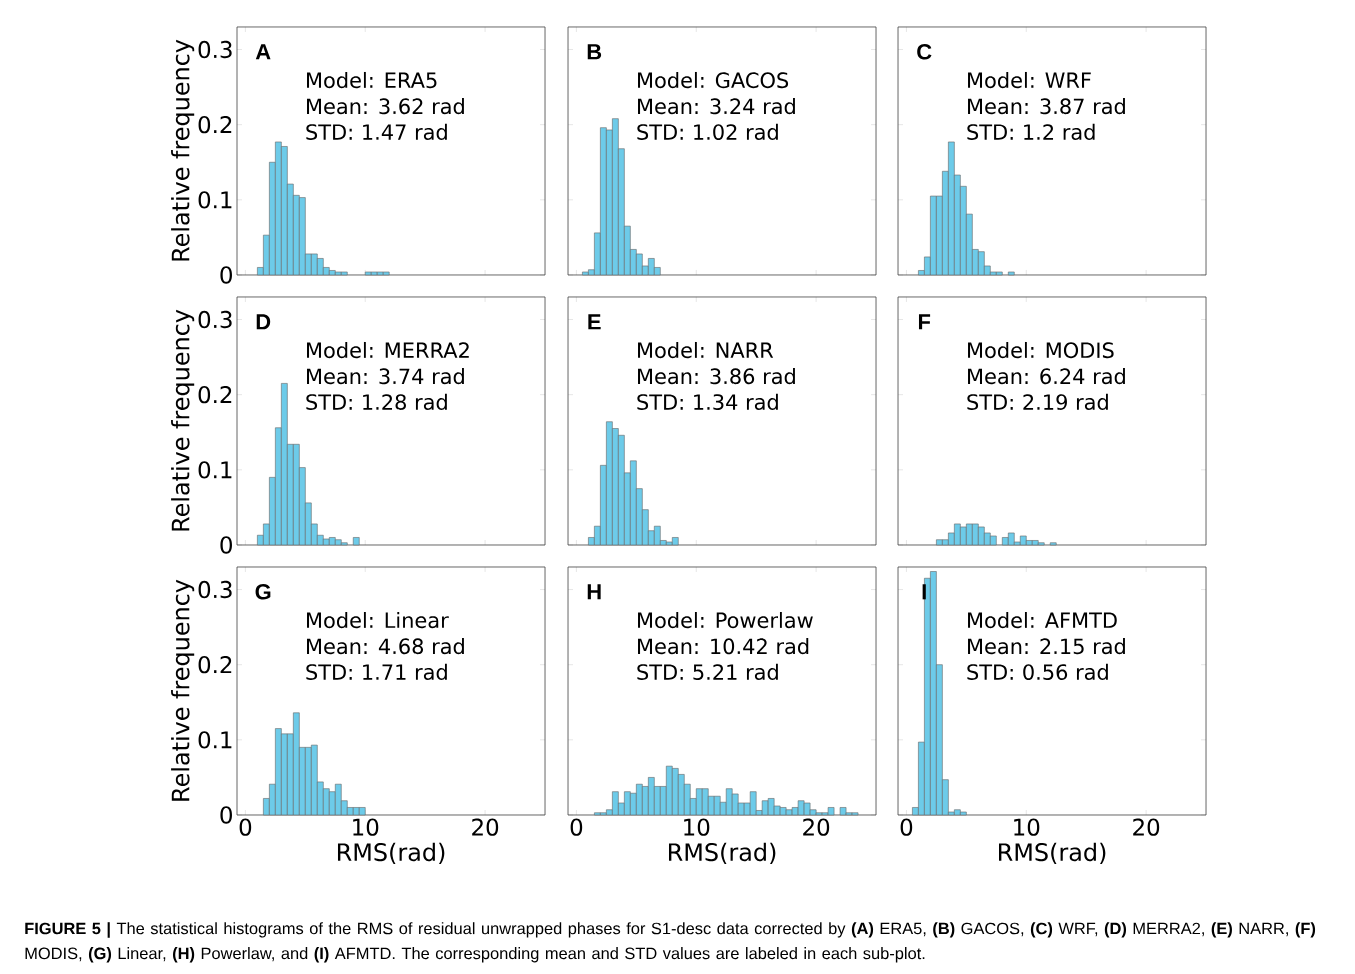  I want to click on annotation: STD: 2.19 rad, so click(1037, 401).